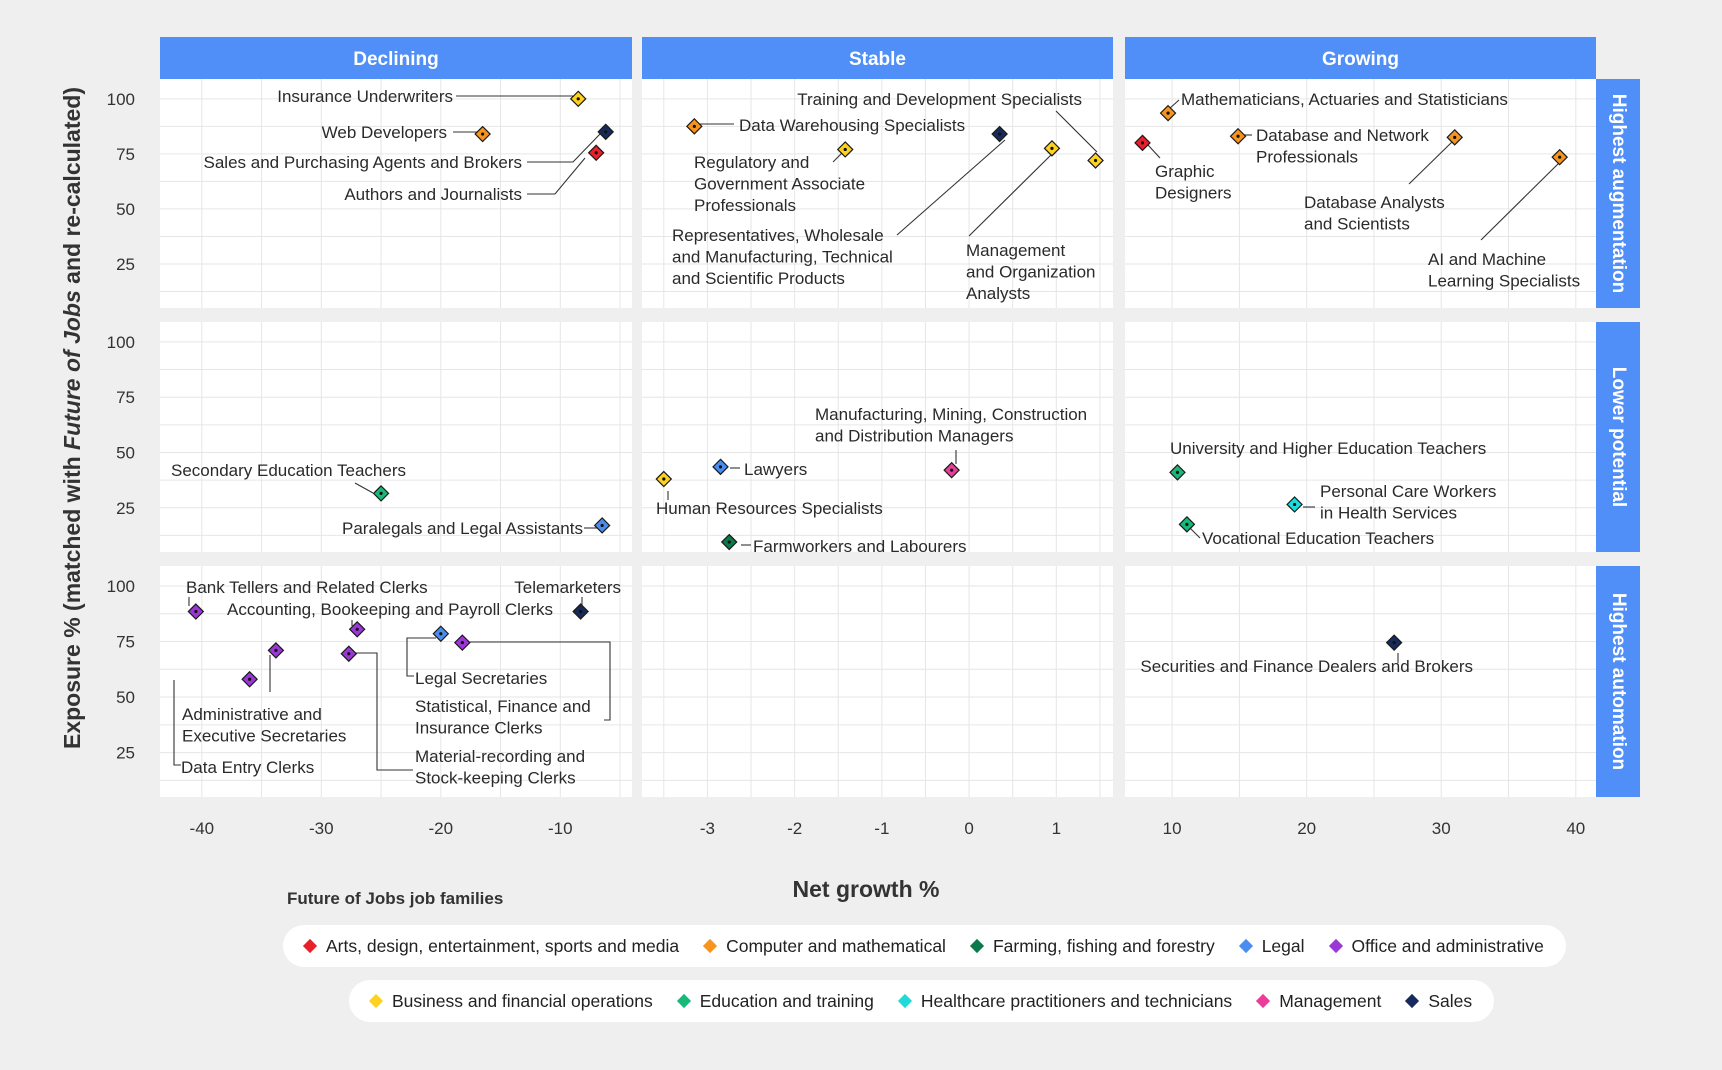 The width and height of the screenshot is (1722, 1070). I want to click on x-tick-label: 20, so click(1306, 828).